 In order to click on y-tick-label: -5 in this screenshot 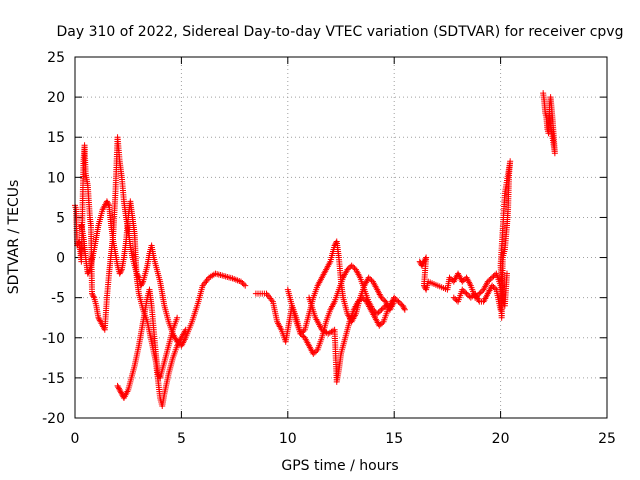, I will do `click(58, 299)`.